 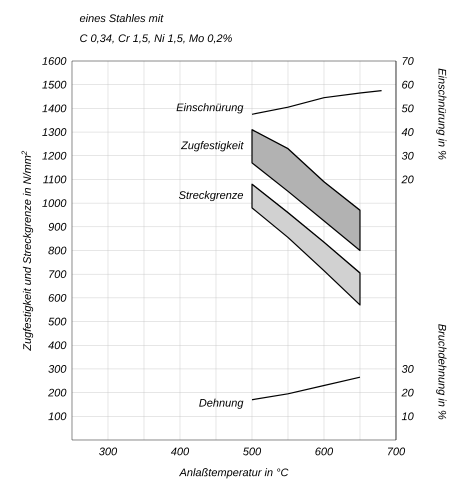 What do you see at coordinates (408, 132) in the screenshot?
I see `y2-tick-label: 40` at bounding box center [408, 132].